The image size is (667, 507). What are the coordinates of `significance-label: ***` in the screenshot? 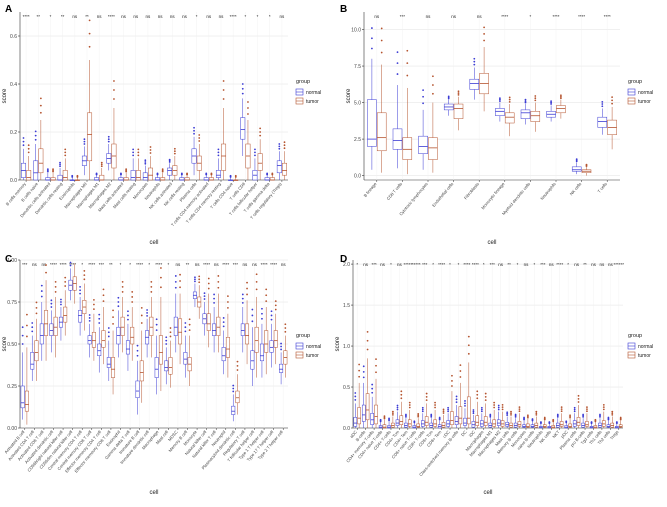 It's located at (425, 264).